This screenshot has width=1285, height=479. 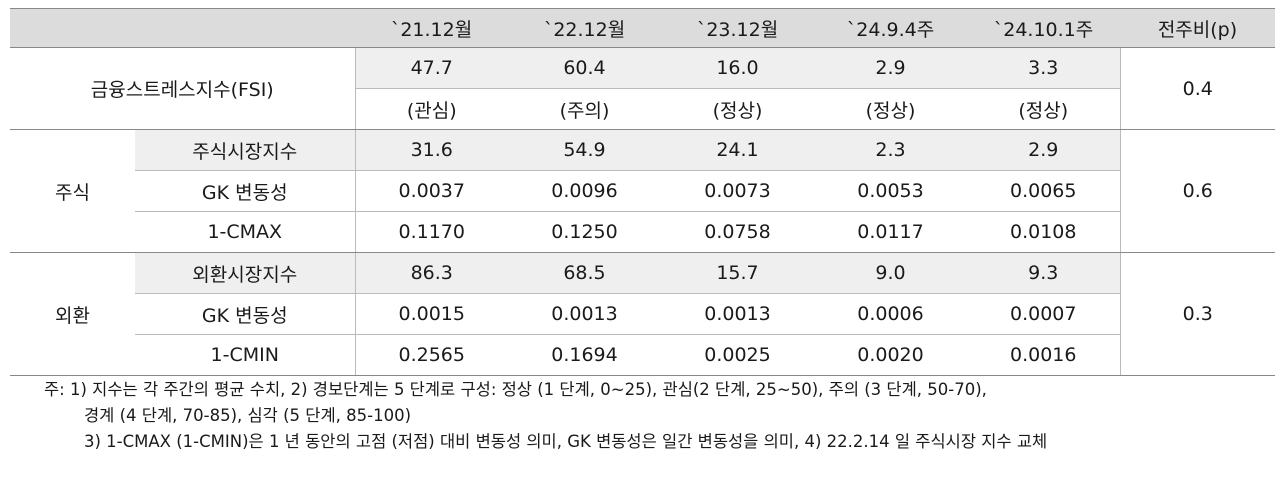 I want to click on stock-group-label: 주식, so click(x=72, y=191).